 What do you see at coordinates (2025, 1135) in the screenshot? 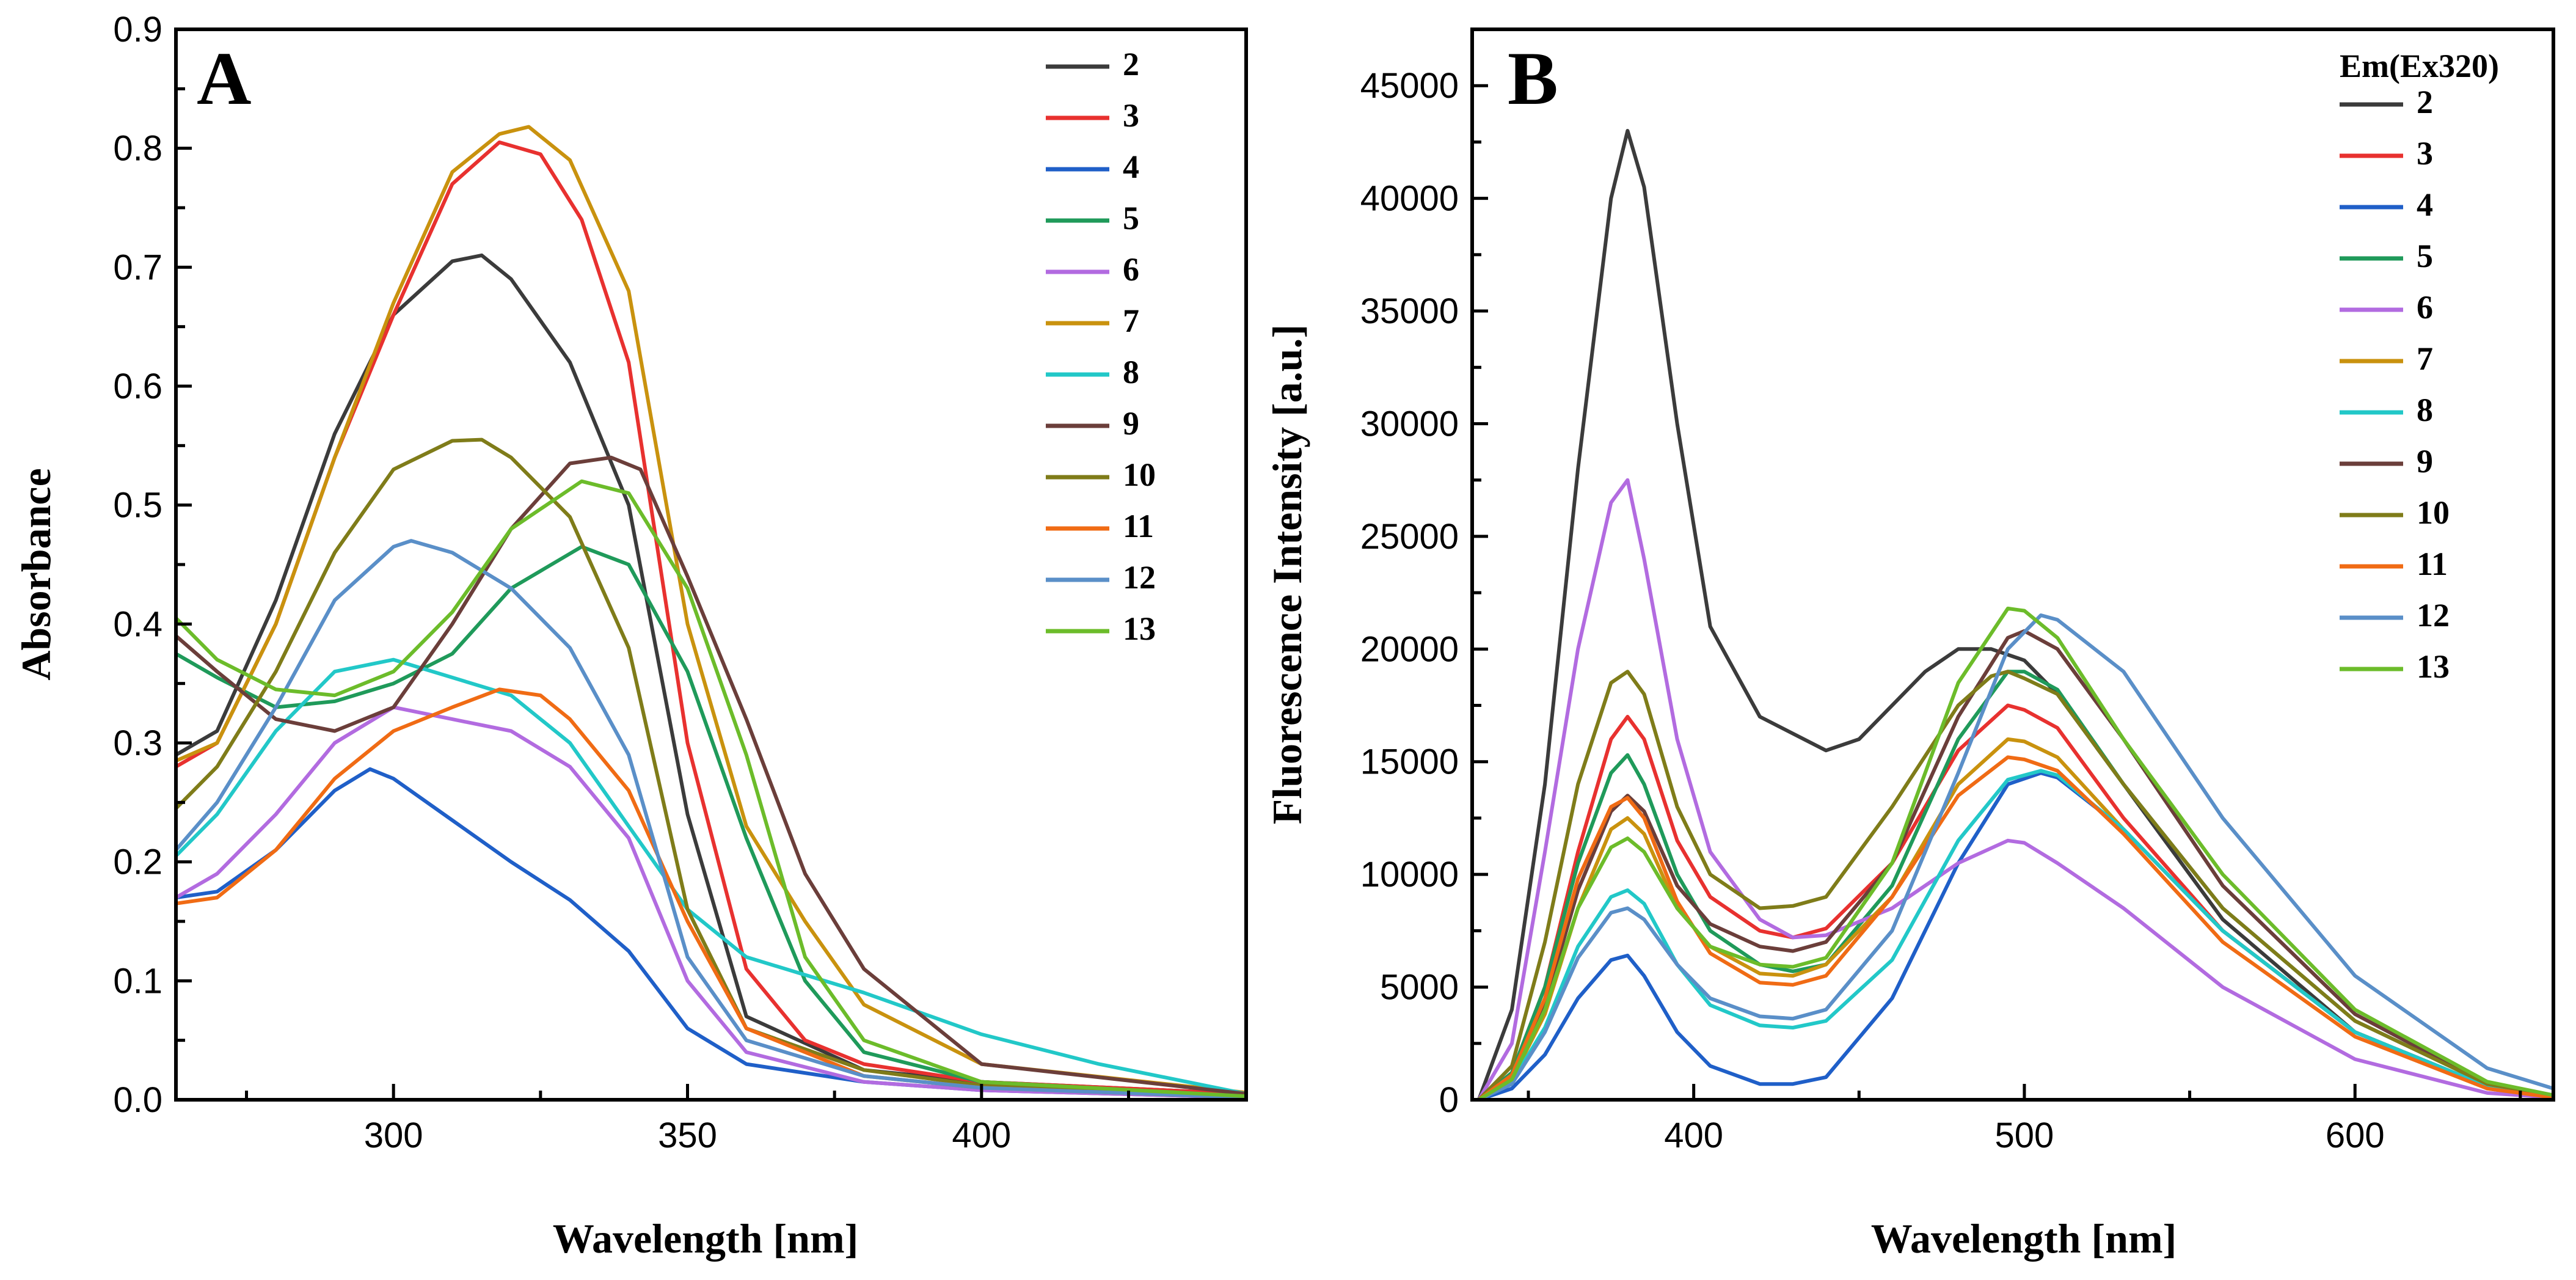
I see `x-tick-label: 500` at bounding box center [2025, 1135].